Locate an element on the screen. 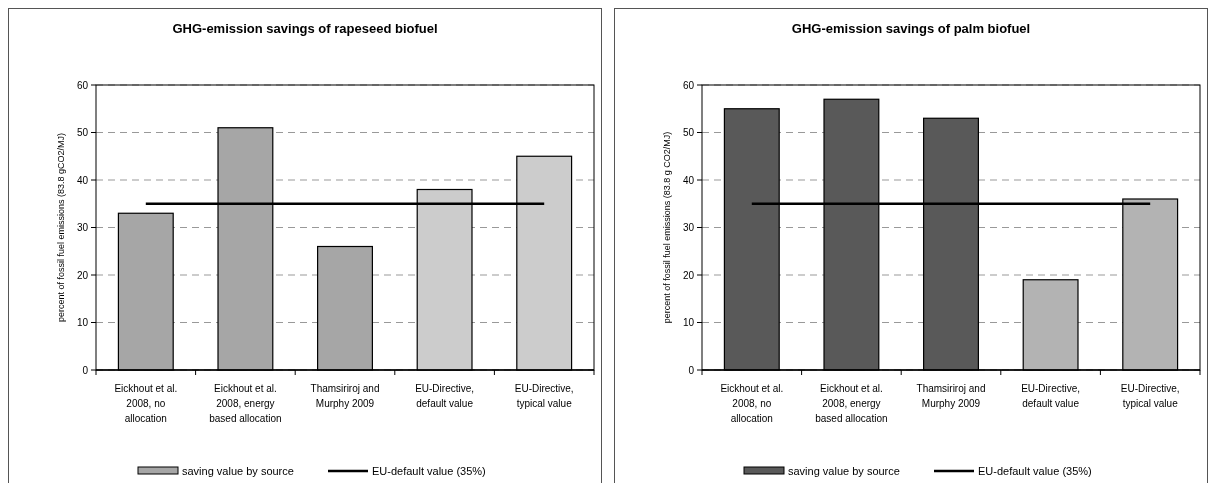 The width and height of the screenshot is (1216, 491). chart-title: GHG-emission savings of rapeseed biofuel is located at coordinates (305, 28).